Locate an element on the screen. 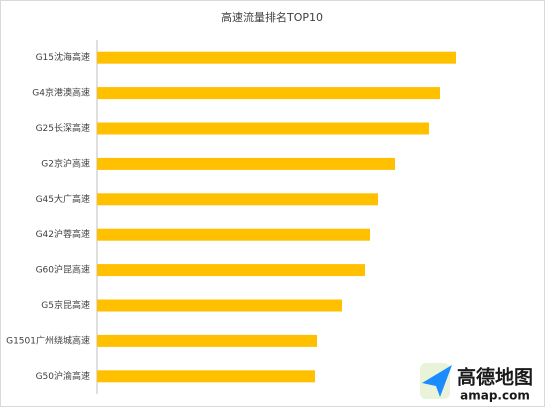 This screenshot has width=545, height=407. y-tick-label: G5京昆高速 is located at coordinates (65, 305).